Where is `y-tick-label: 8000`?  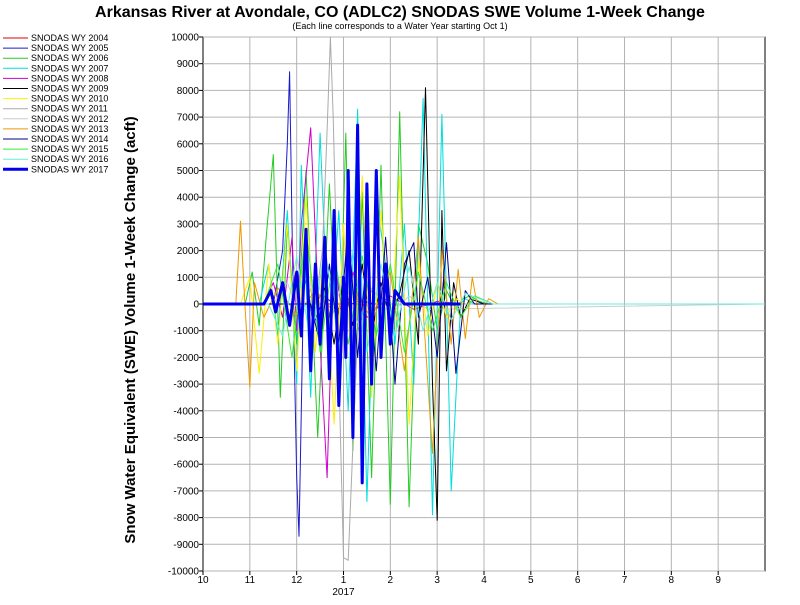 y-tick-label: 8000 is located at coordinates (188, 91).